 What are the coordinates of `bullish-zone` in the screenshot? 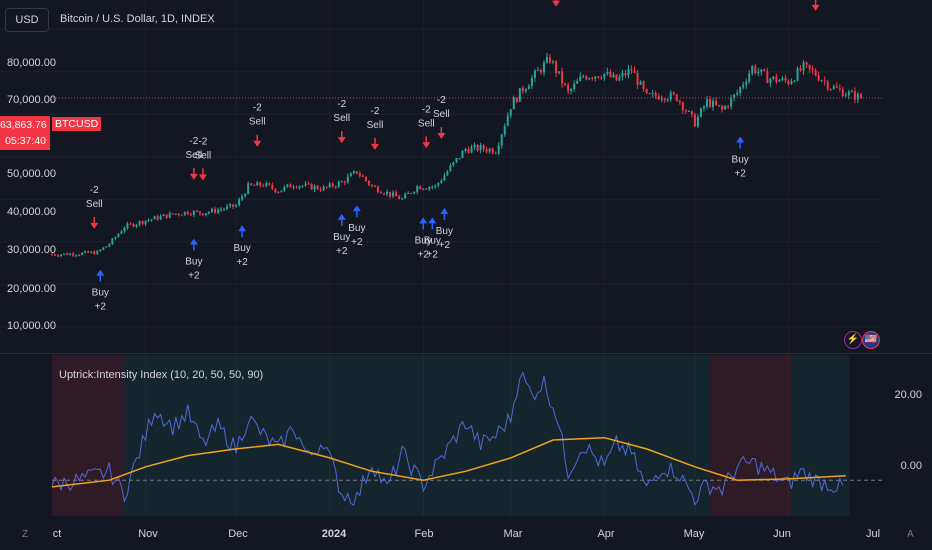 It's located at (820, 435).